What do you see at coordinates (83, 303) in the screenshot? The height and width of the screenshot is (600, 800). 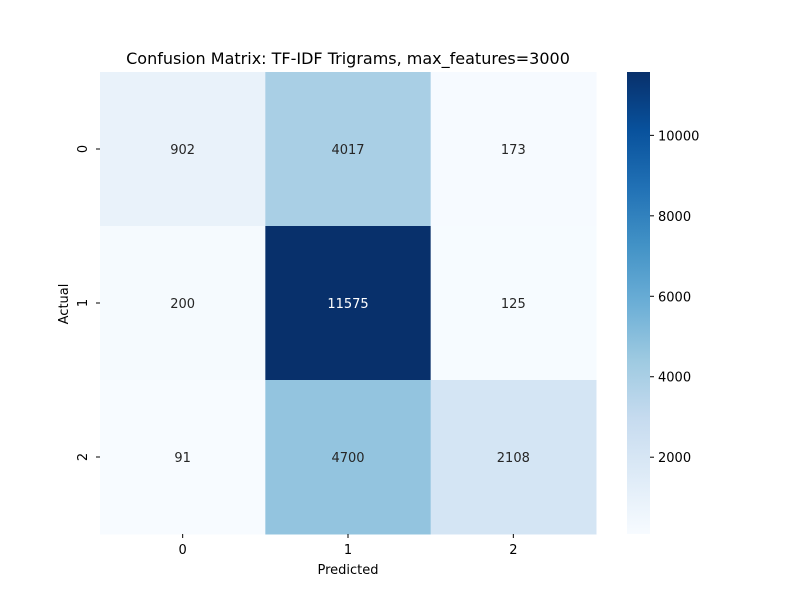 I see `y-tick-label: 1` at bounding box center [83, 303].